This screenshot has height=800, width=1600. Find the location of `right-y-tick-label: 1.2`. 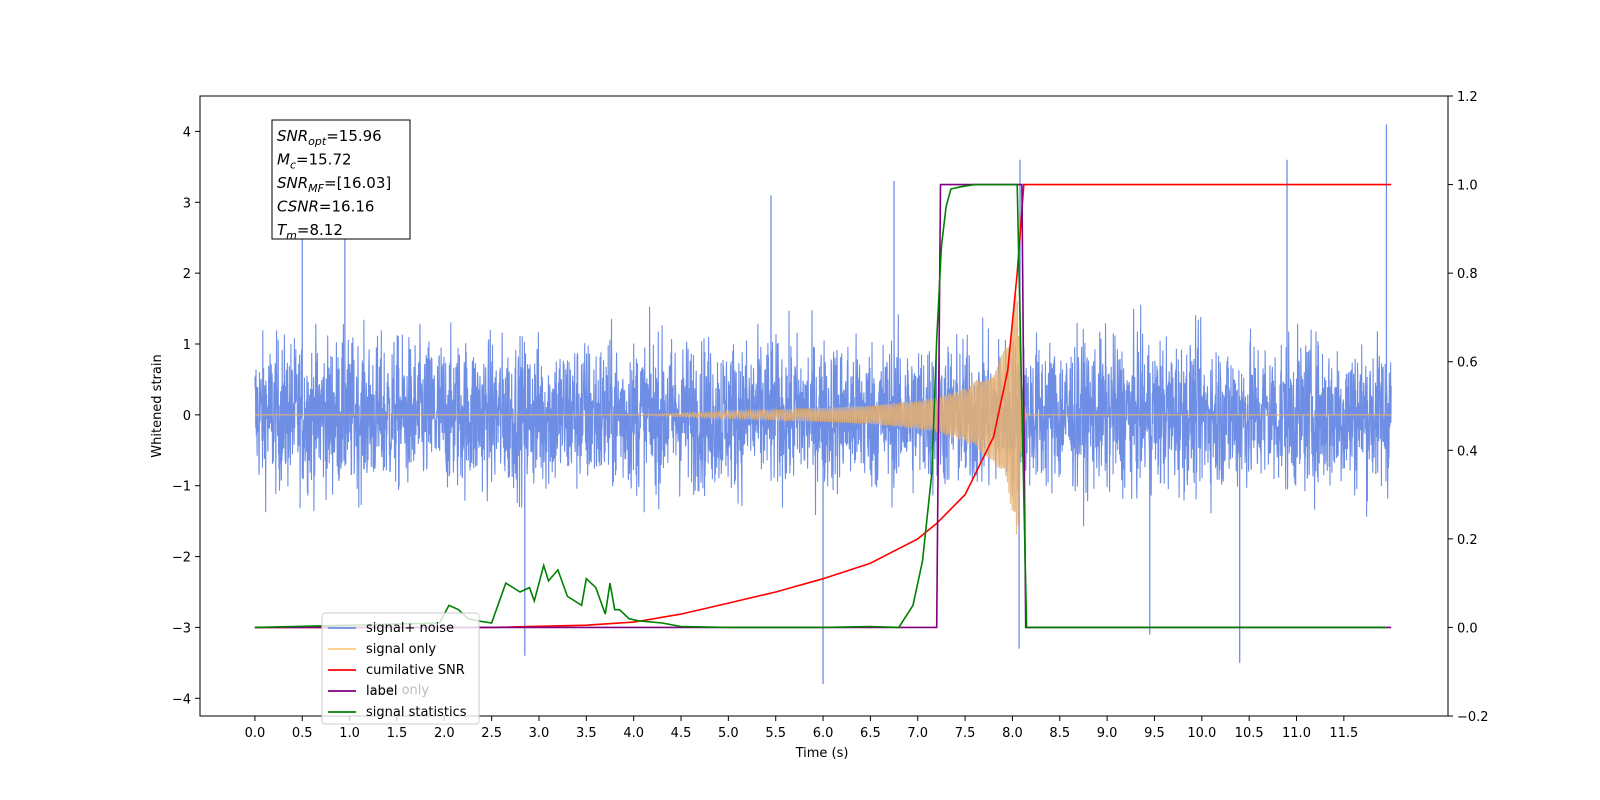

right-y-tick-label: 1.2 is located at coordinates (1467, 97).